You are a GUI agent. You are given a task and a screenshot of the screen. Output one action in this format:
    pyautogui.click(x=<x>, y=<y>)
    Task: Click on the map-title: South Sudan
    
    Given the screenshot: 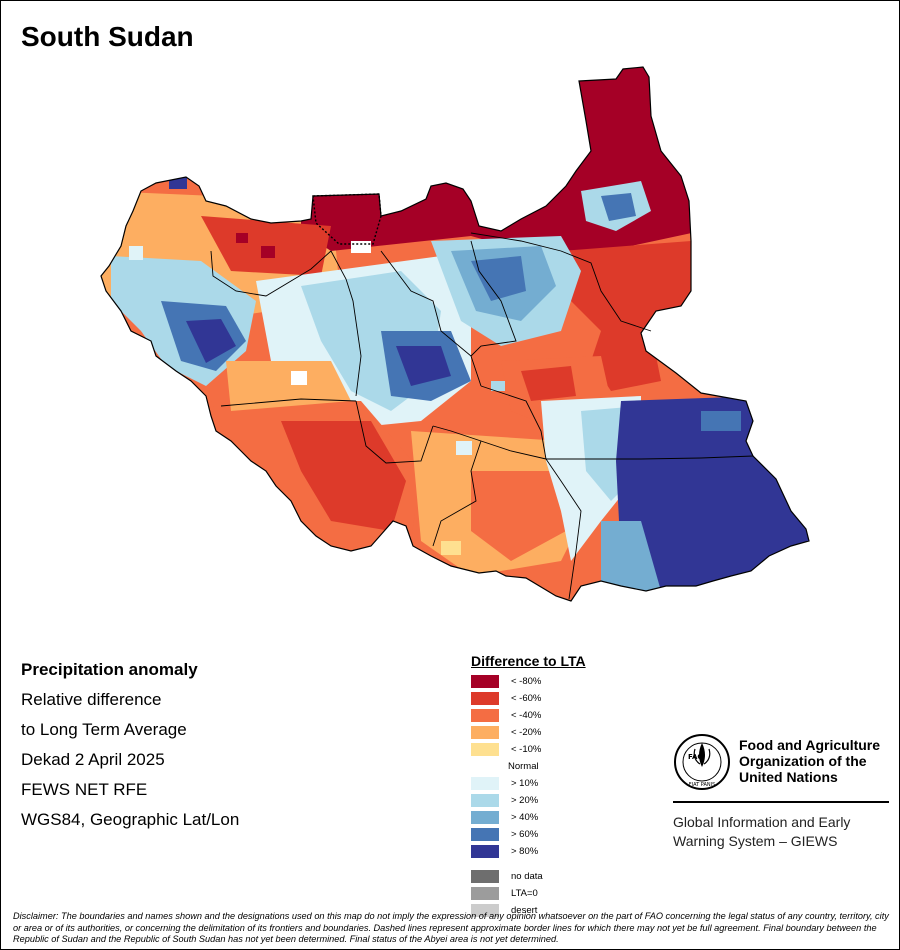 What is the action you would take?
    pyautogui.click(x=107, y=36)
    